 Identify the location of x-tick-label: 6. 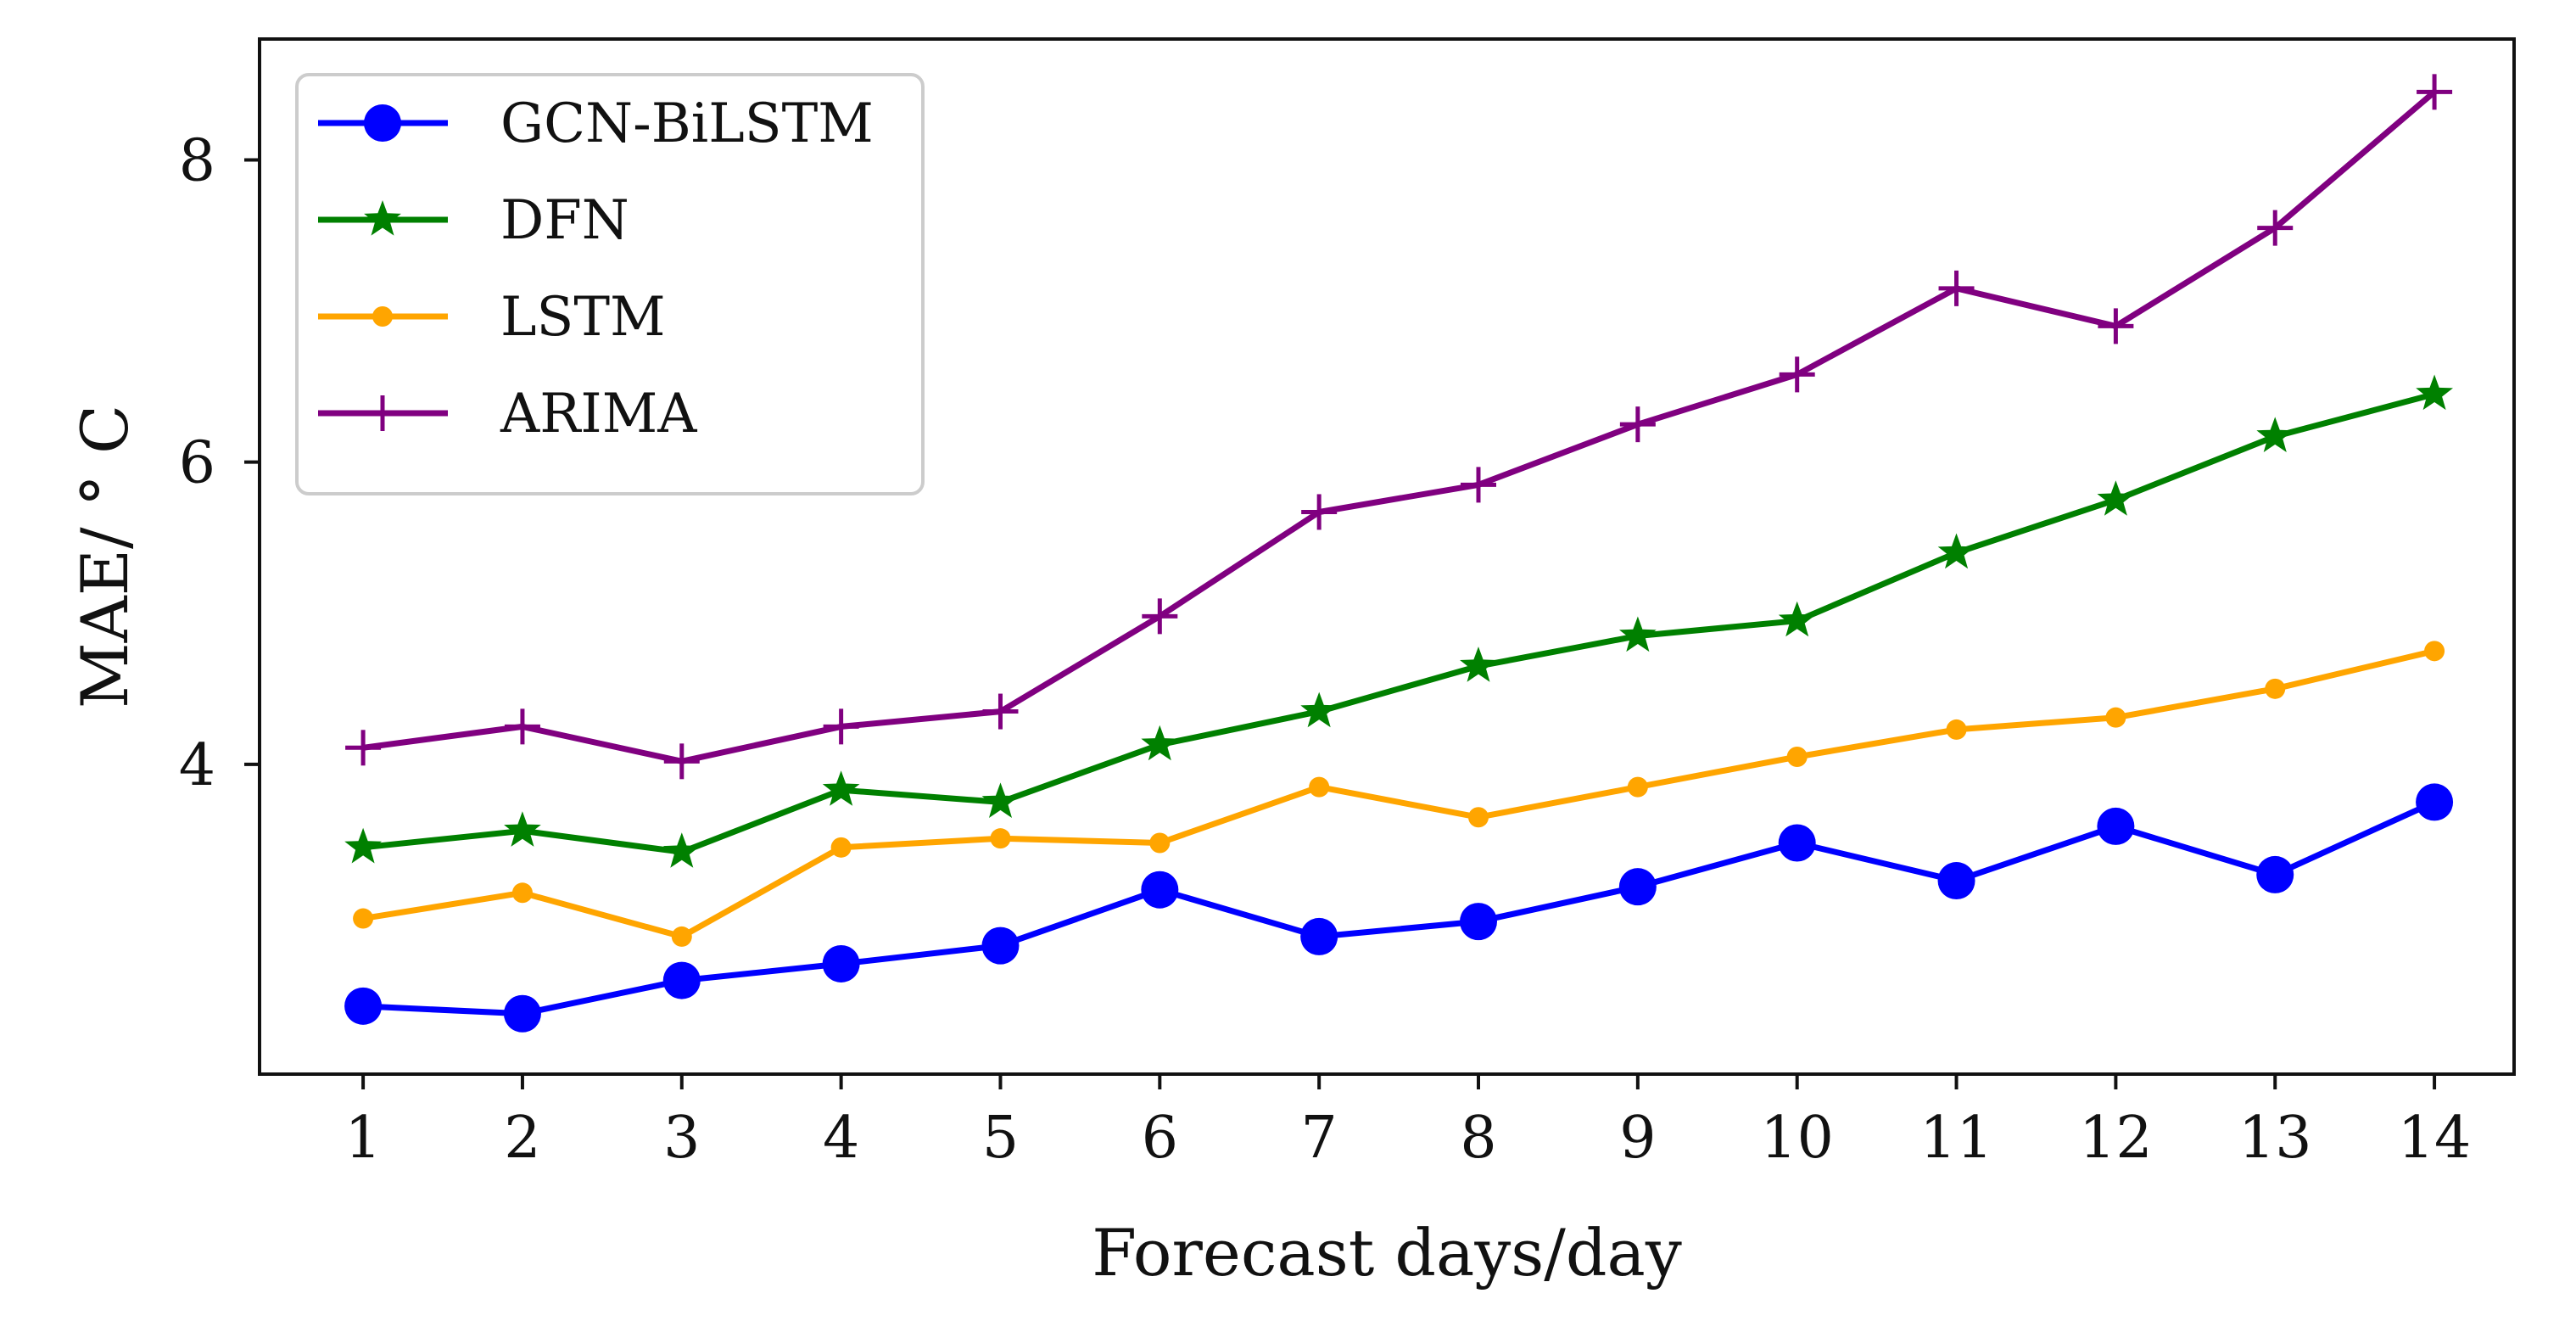
(1160, 1138).